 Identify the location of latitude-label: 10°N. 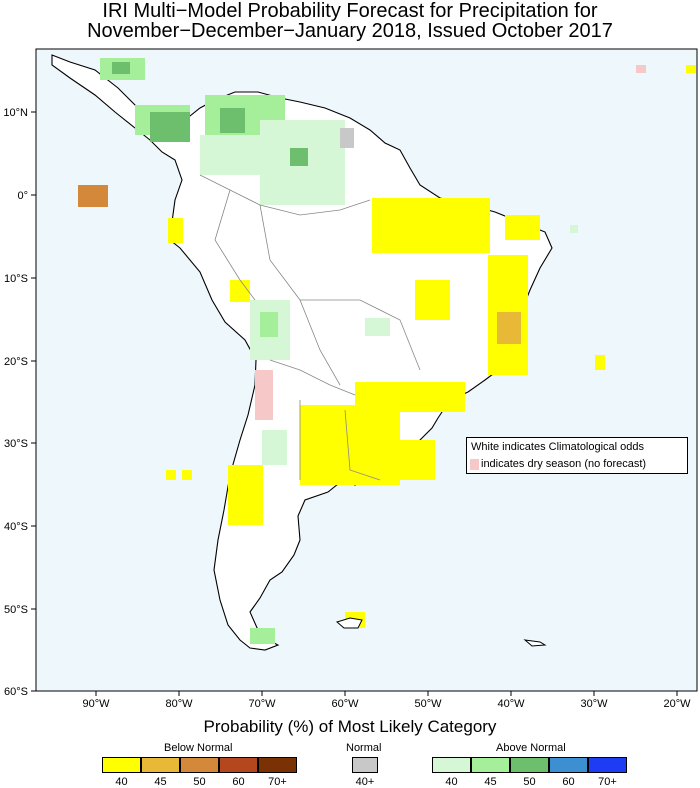
(15, 113).